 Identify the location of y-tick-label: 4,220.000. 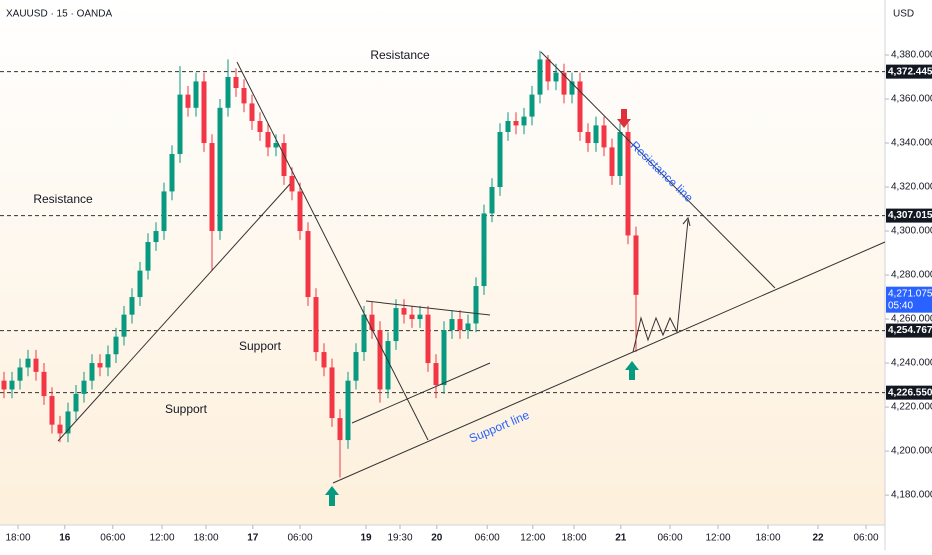
(911, 407).